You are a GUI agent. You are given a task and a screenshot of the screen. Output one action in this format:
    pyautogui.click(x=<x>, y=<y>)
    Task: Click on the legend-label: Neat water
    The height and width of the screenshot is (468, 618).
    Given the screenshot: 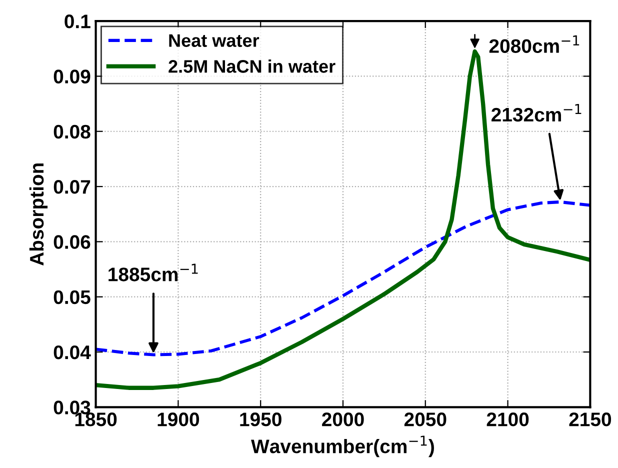 What is the action you would take?
    pyautogui.click(x=214, y=40)
    